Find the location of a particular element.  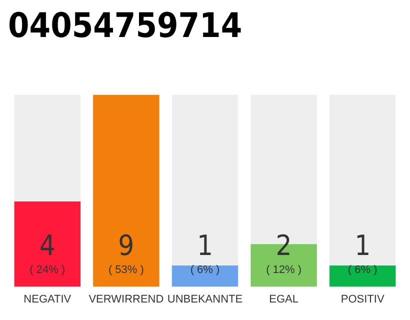

x-tick-label: VERWIRREND is located at coordinates (126, 299).